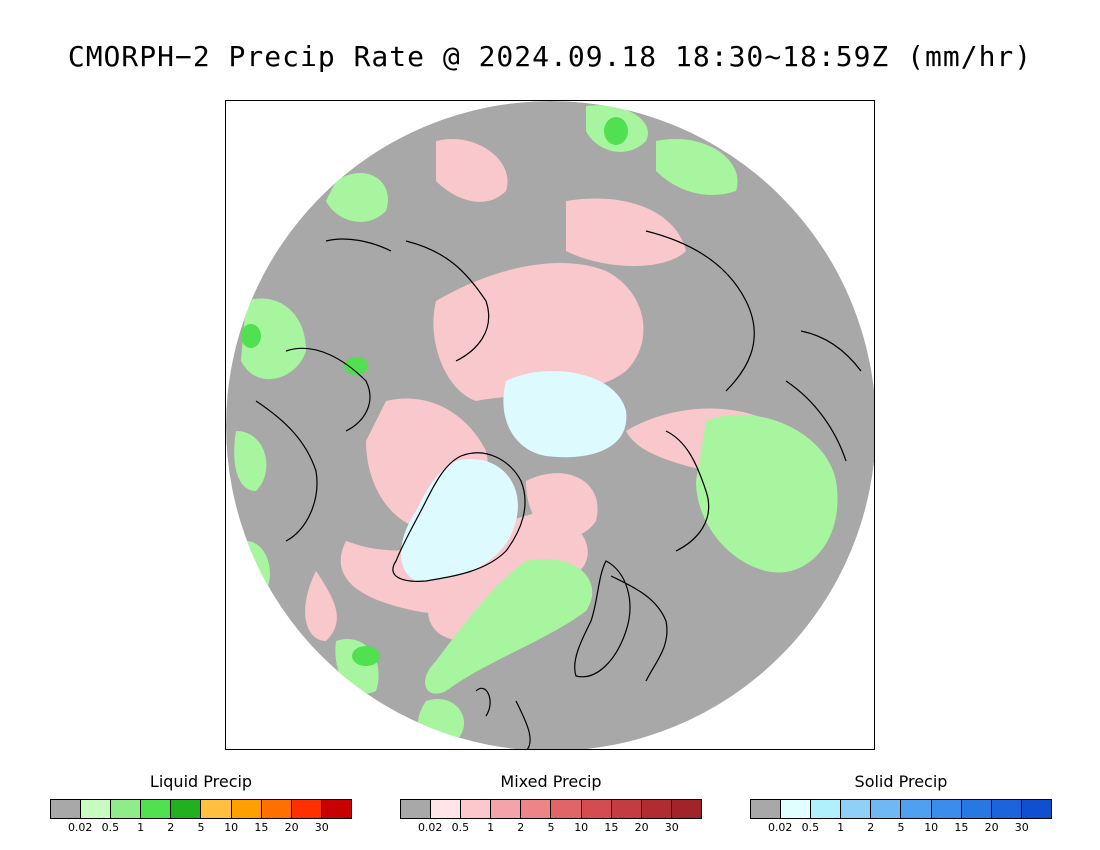  I want to click on legend-solid-tick-label: 15, so click(961, 827).